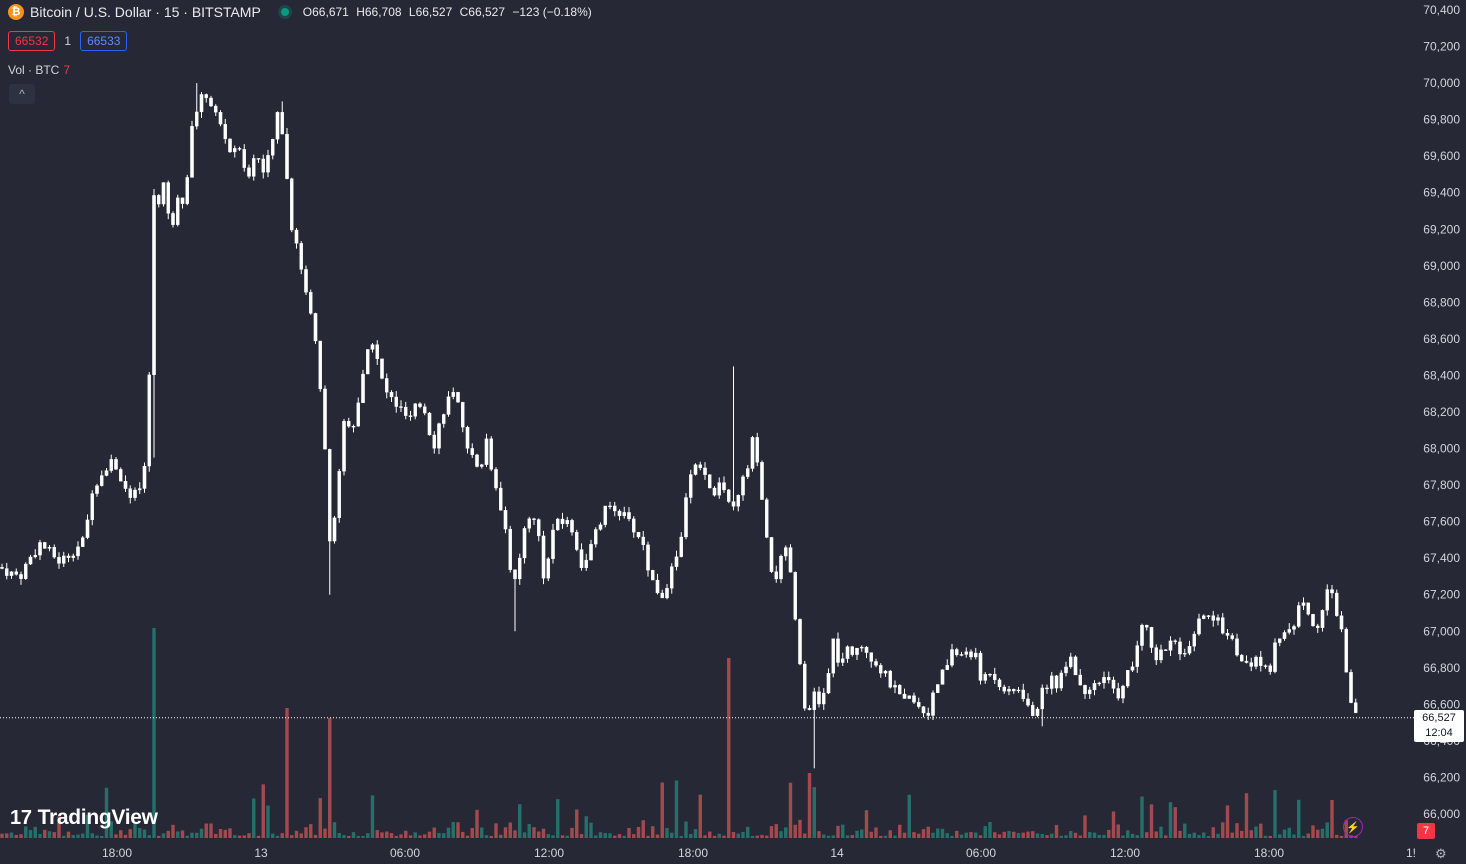 The image size is (1466, 864). What do you see at coordinates (39, 70) in the screenshot?
I see `volume-legend: Vol · BTC 7` at bounding box center [39, 70].